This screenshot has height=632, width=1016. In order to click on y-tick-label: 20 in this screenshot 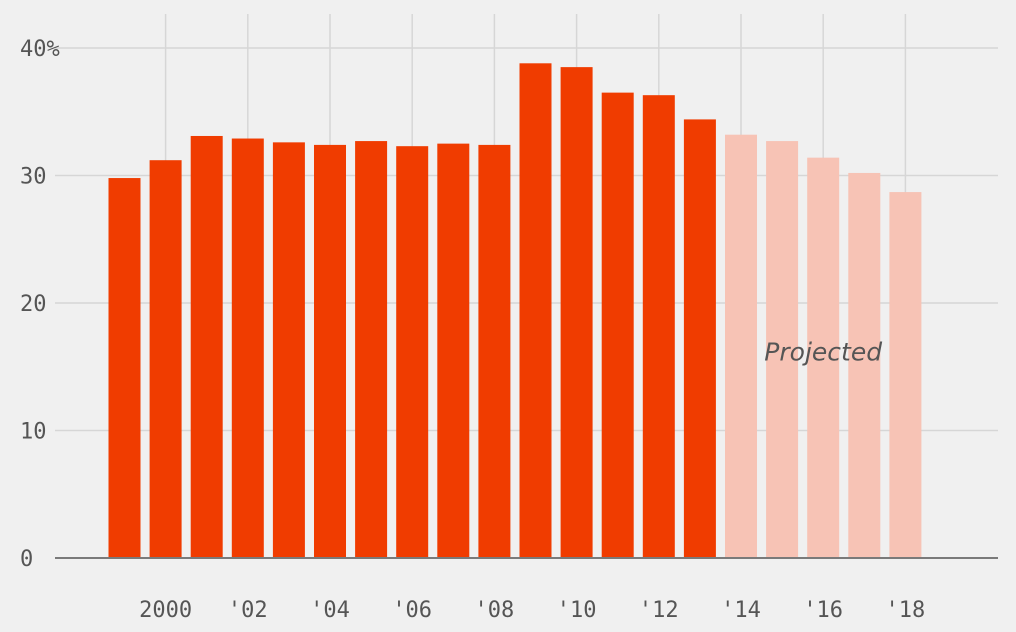, I will do `click(33, 304)`.